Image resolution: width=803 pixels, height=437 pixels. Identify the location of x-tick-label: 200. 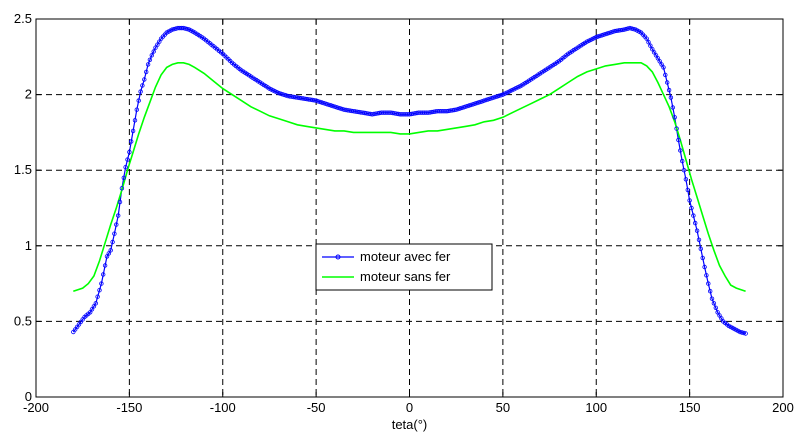
(783, 407).